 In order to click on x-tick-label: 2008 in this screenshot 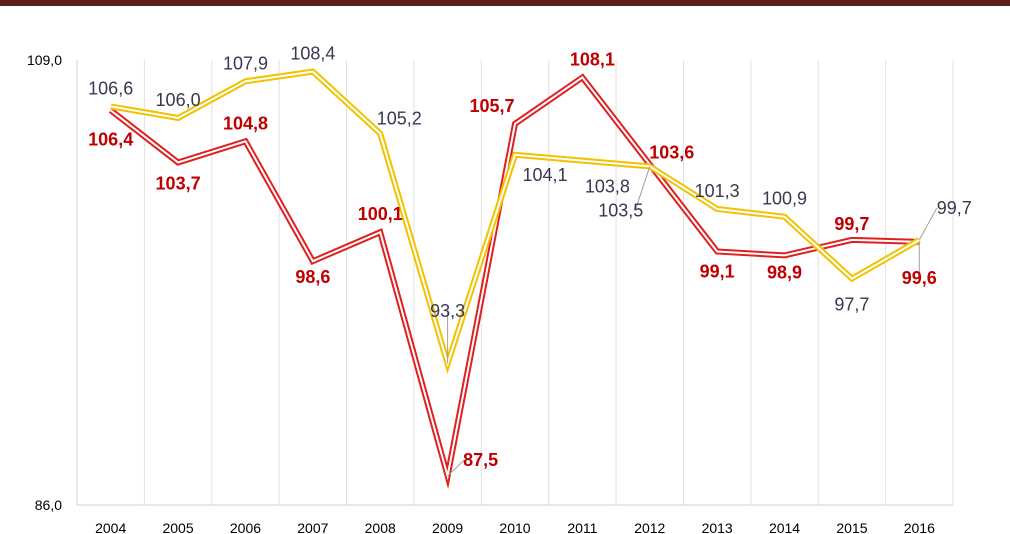, I will do `click(380, 527)`.